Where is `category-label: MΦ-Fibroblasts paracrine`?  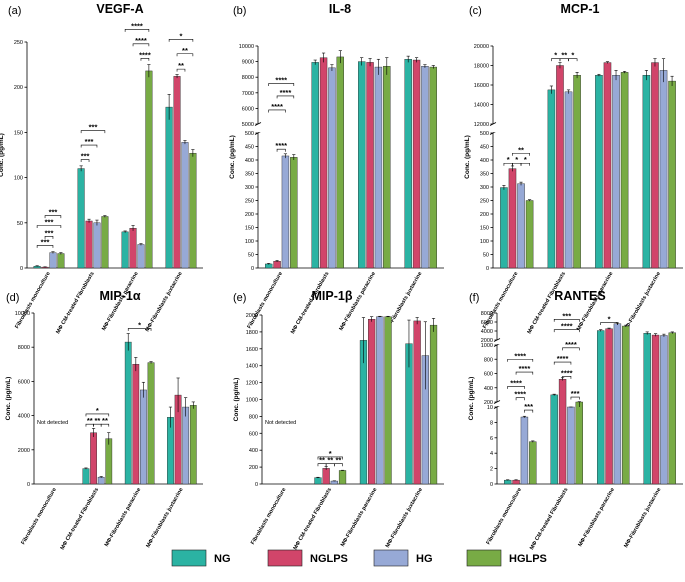
category-label: MΦ-Fibroblasts paracrine is located at coordinates (359, 517).